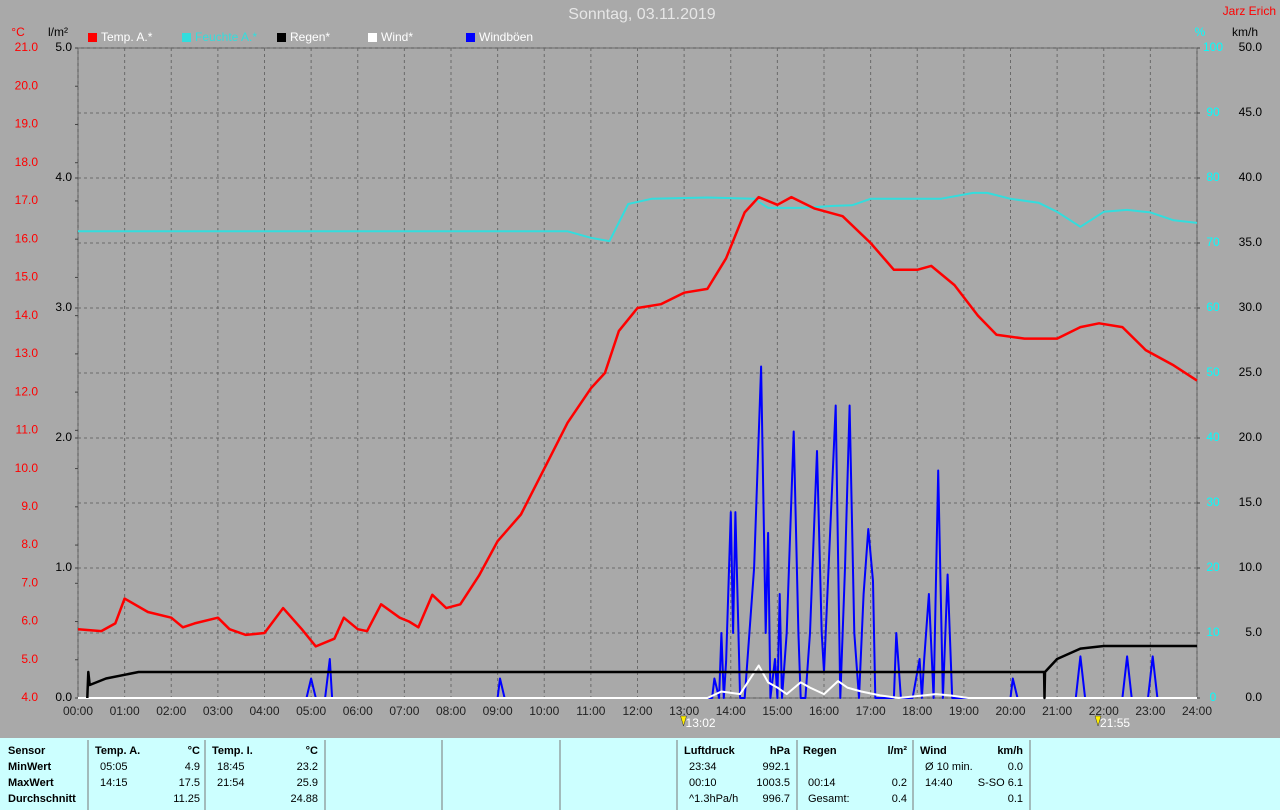 The image size is (1280, 810). I want to click on column-unit: l/m², so click(897, 751).